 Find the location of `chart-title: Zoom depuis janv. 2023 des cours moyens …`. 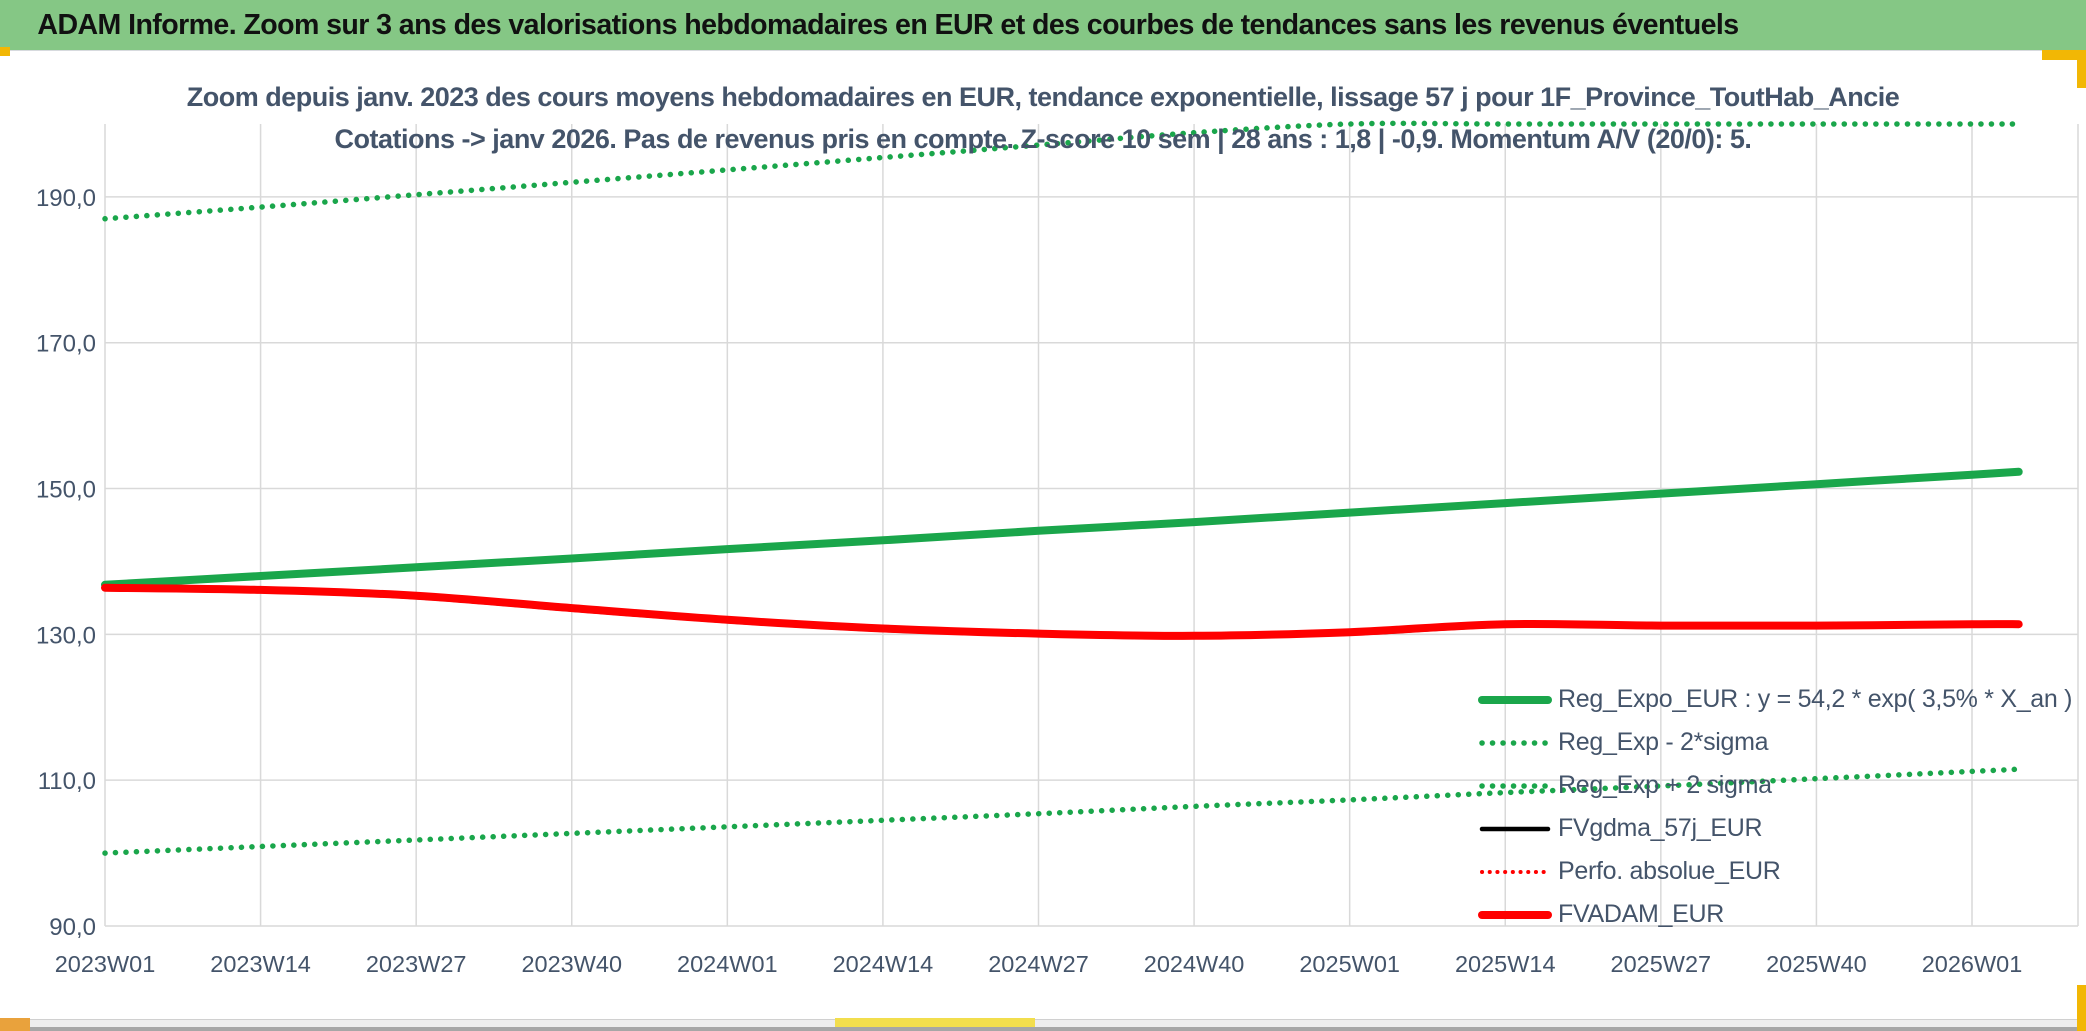

chart-title: Zoom depuis janv. 2023 des cours moyens … is located at coordinates (1043, 118).